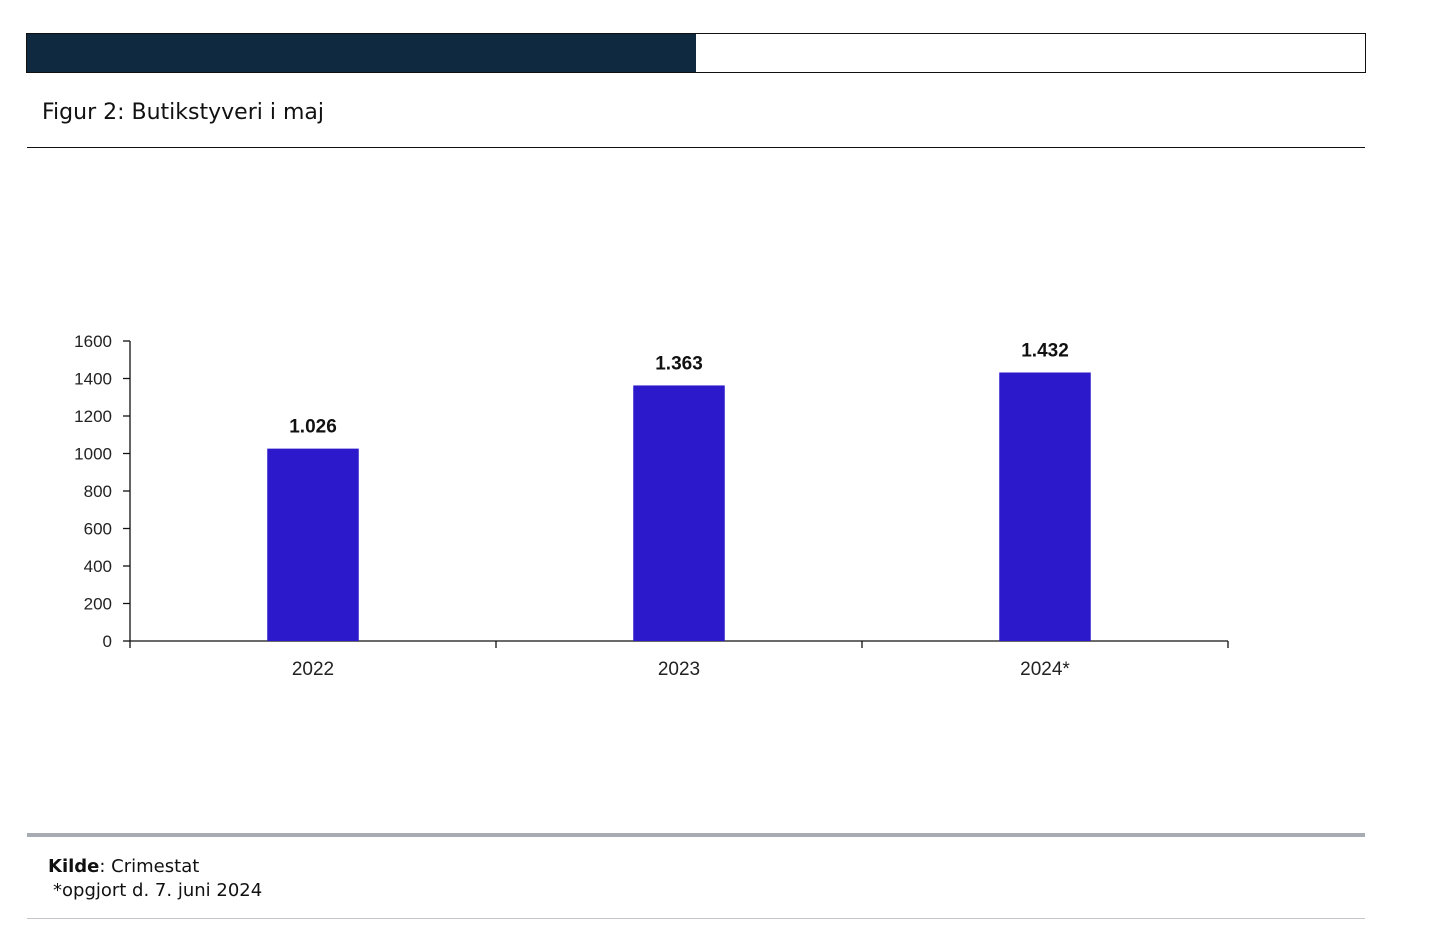 The height and width of the screenshot is (940, 1441). Describe the element at coordinates (1045, 506) in the screenshot. I see `bar-2024` at that location.